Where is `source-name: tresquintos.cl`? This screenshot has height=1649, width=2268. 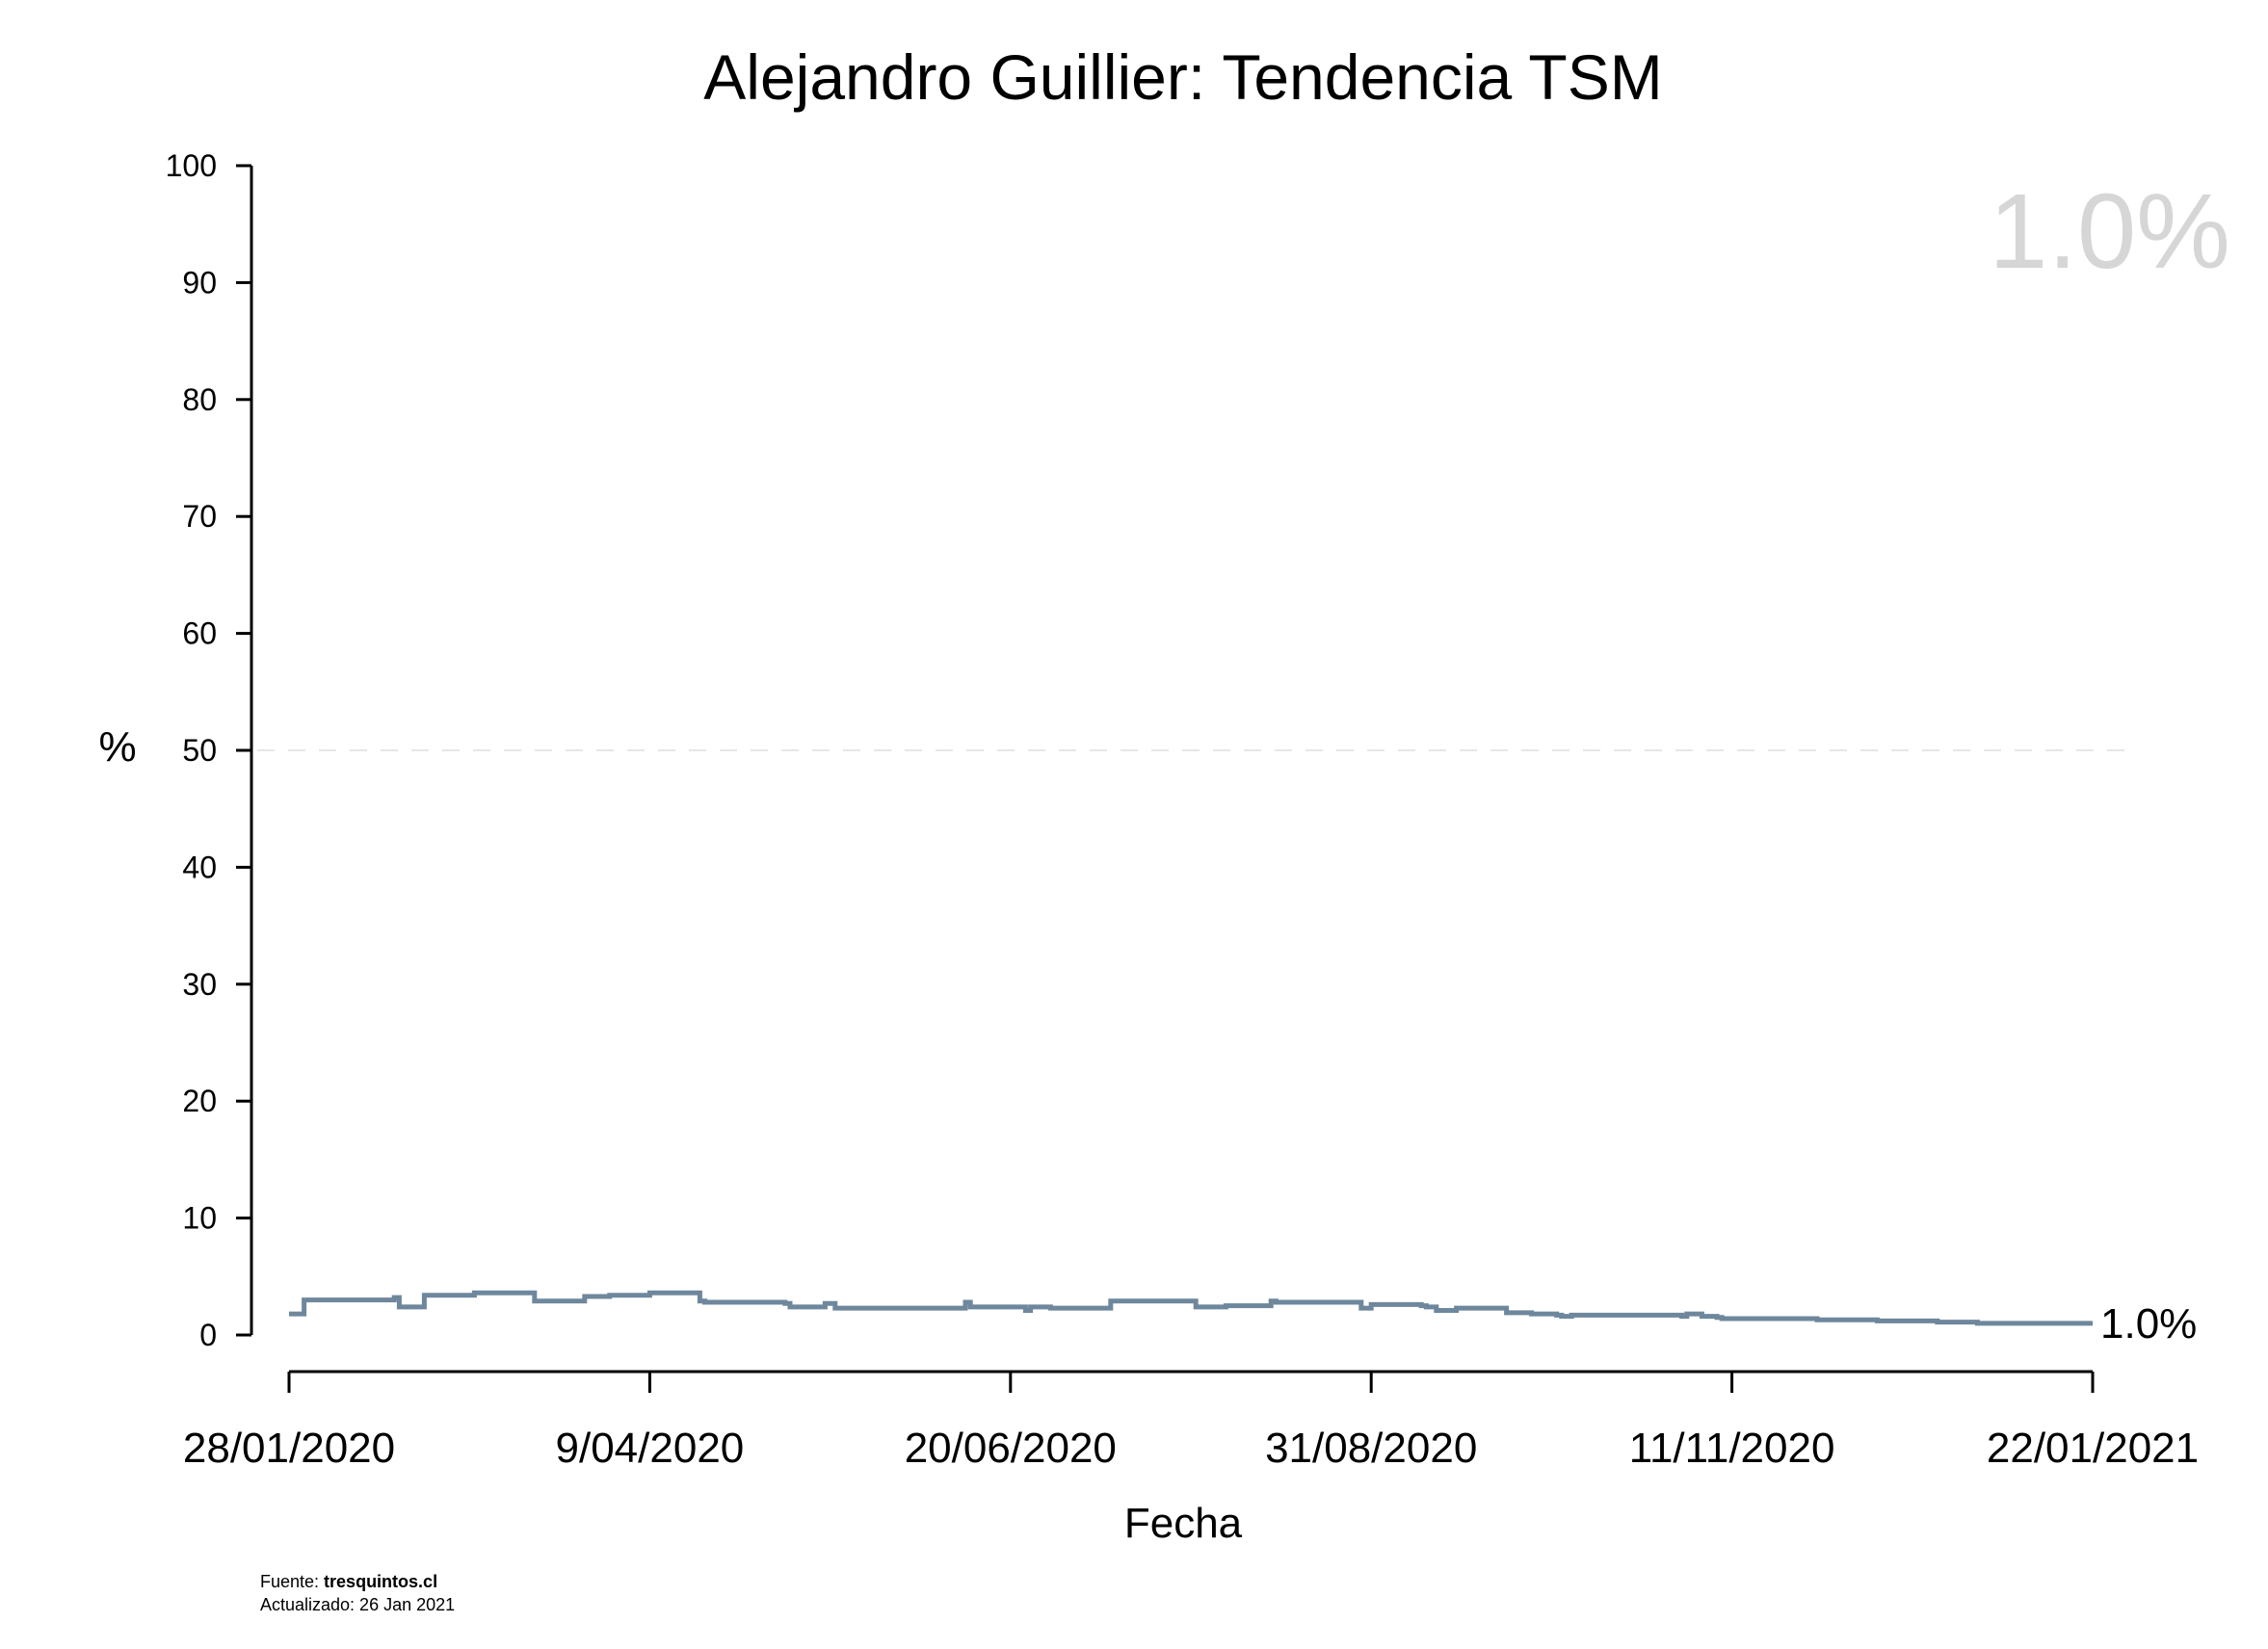
source-name: tresquintos.cl is located at coordinates (380, 1581).